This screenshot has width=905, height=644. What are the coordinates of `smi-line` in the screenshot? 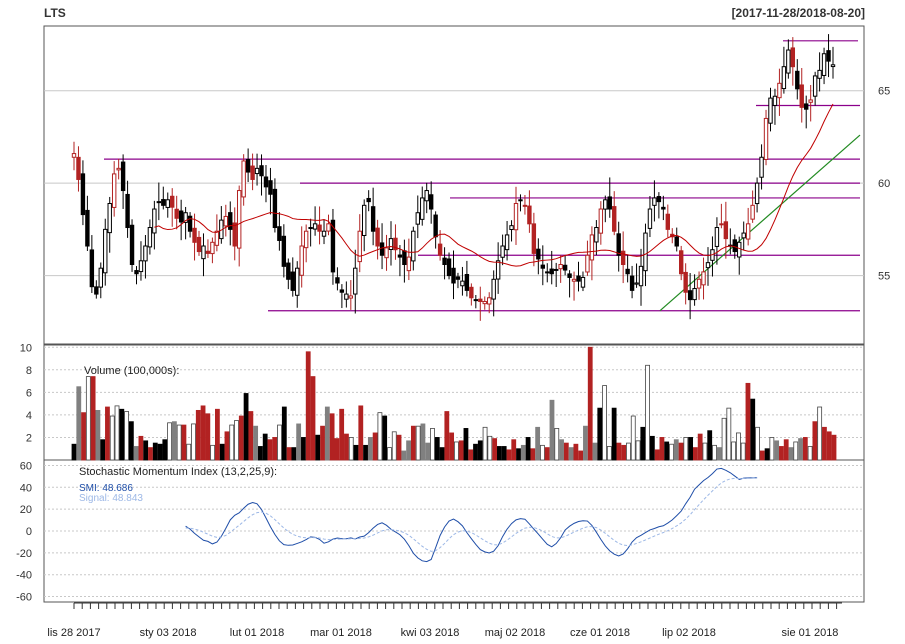 It's located at (471, 515).